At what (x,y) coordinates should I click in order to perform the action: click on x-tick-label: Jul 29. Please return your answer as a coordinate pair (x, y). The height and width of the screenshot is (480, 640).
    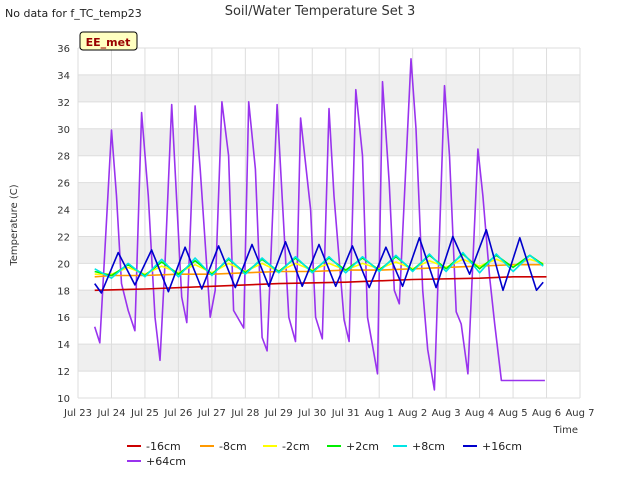
    Looking at the image, I should click on (278, 413).